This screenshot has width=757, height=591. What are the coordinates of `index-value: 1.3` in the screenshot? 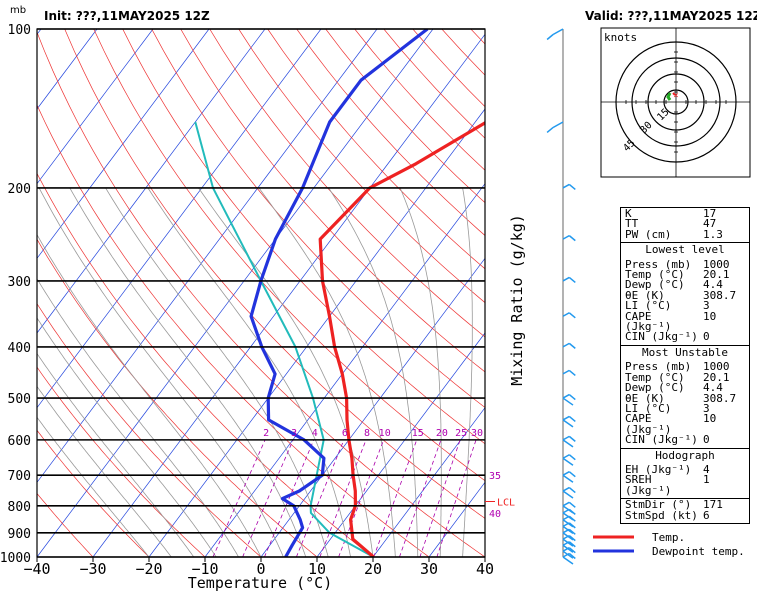 It's located at (713, 234).